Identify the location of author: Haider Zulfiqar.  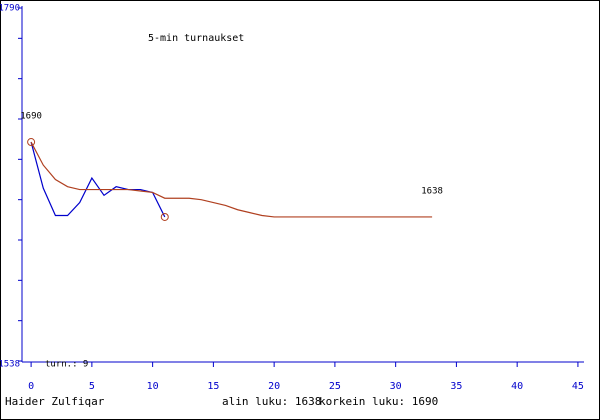
(55, 401).